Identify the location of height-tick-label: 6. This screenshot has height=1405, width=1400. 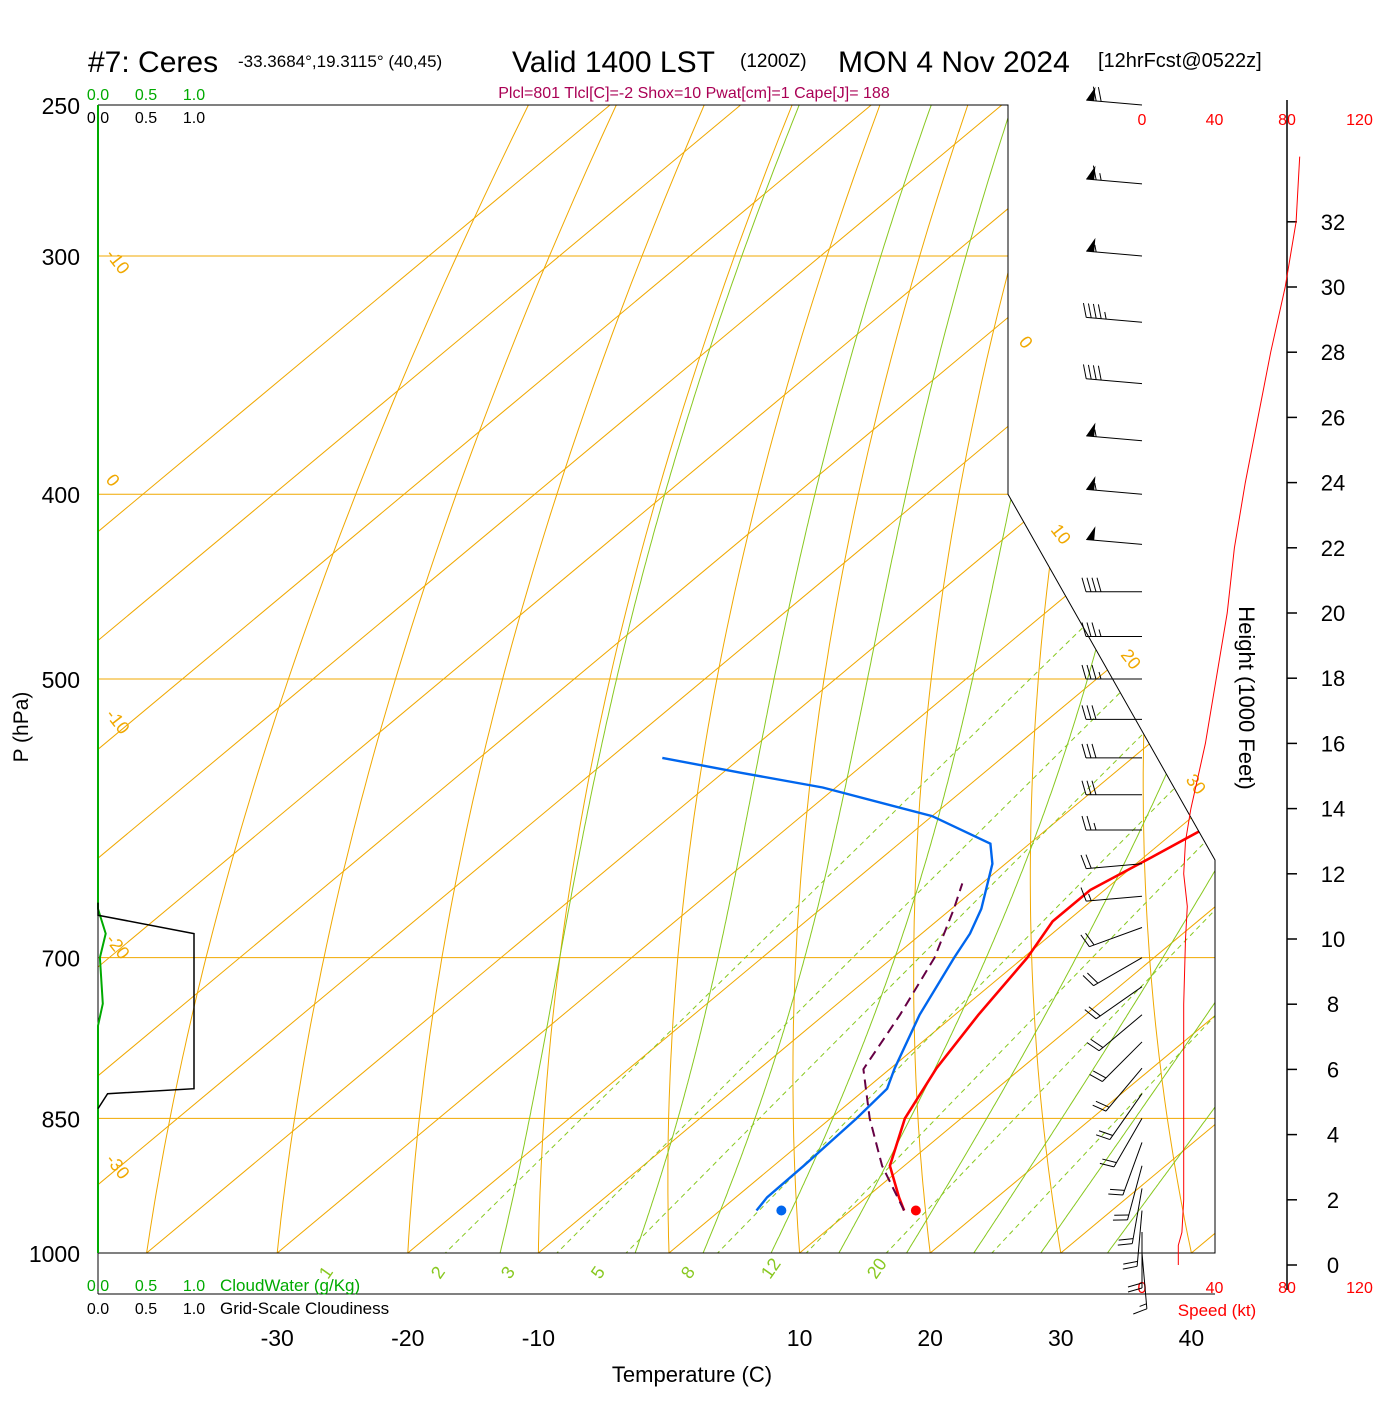
(1333, 1069).